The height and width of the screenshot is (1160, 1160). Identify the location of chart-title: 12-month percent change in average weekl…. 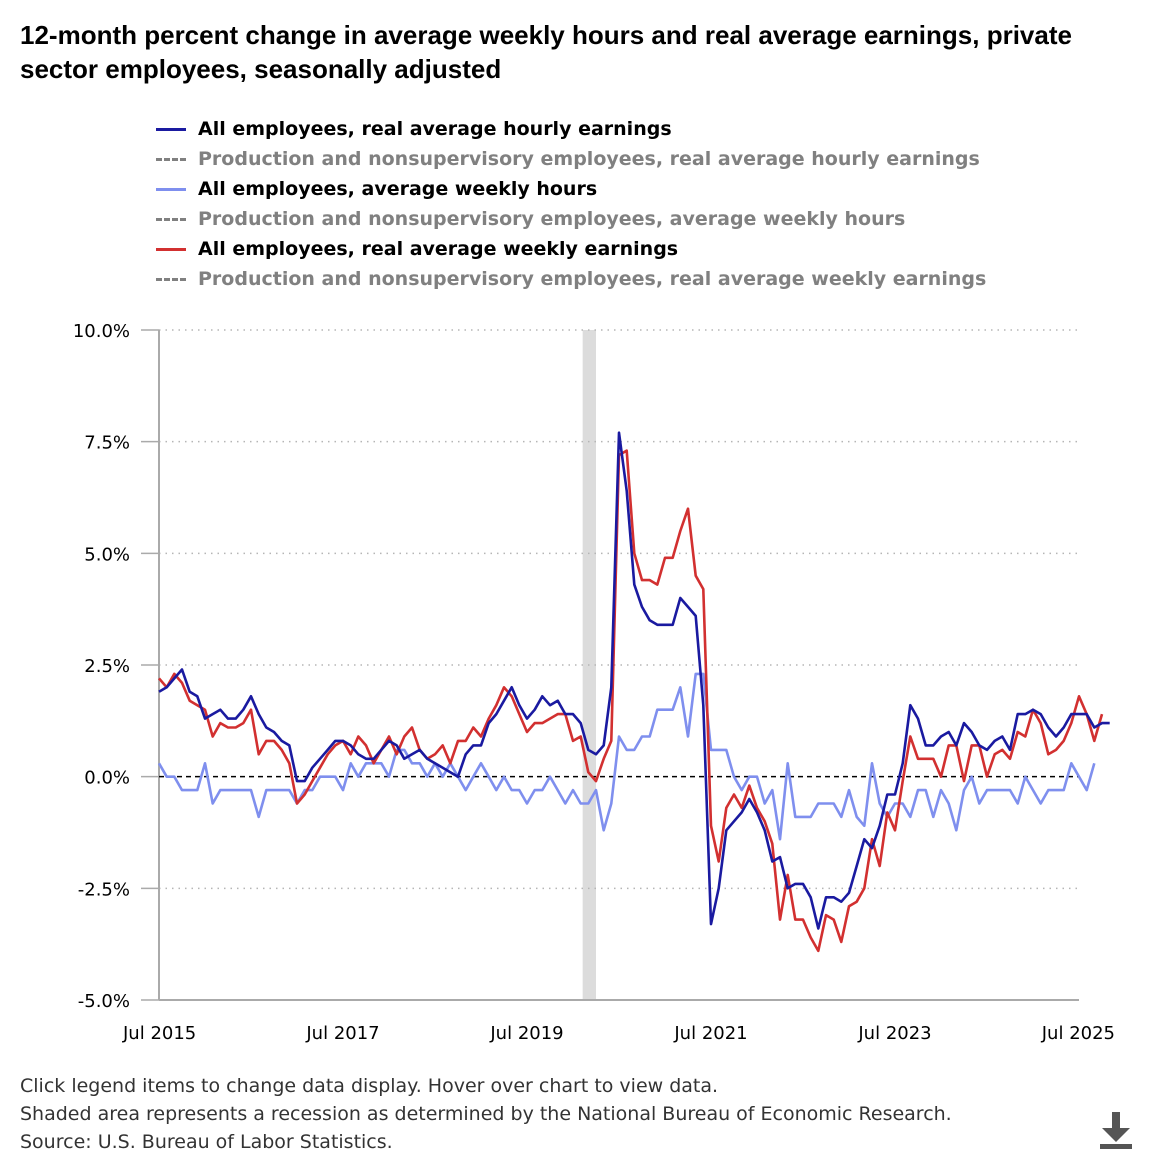
(546, 52).